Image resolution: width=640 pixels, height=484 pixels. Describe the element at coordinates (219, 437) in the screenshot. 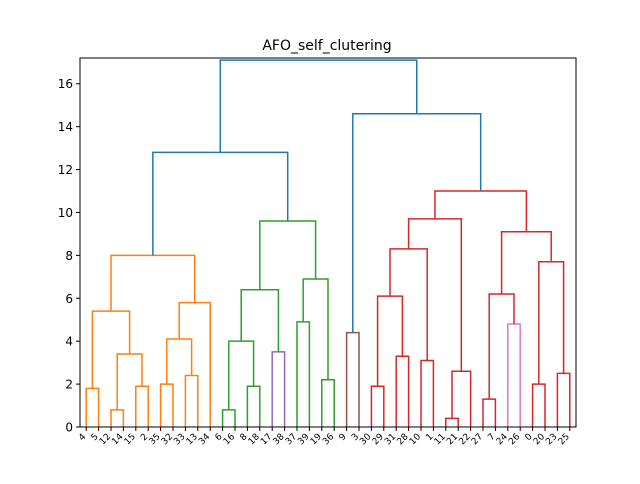

I see `leaf-label: 6` at that location.